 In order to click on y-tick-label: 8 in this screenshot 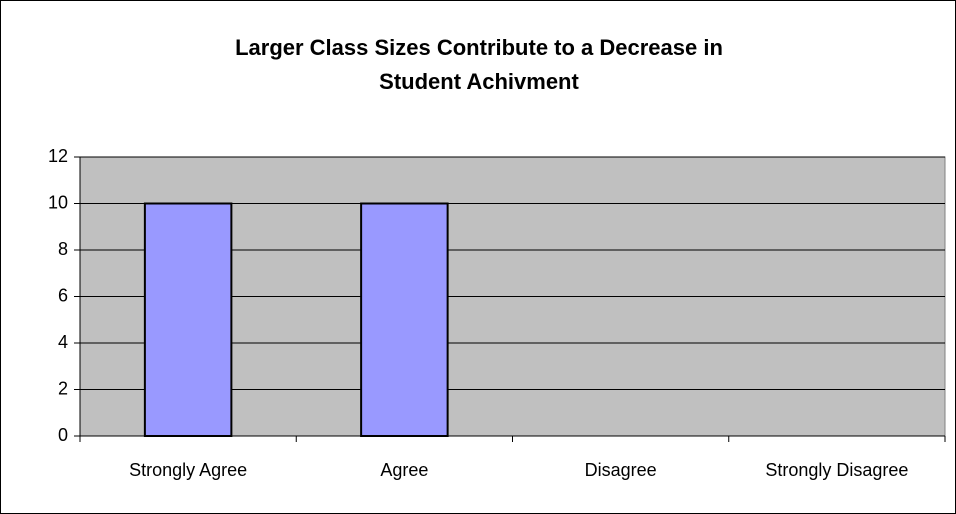, I will do `click(63, 249)`.